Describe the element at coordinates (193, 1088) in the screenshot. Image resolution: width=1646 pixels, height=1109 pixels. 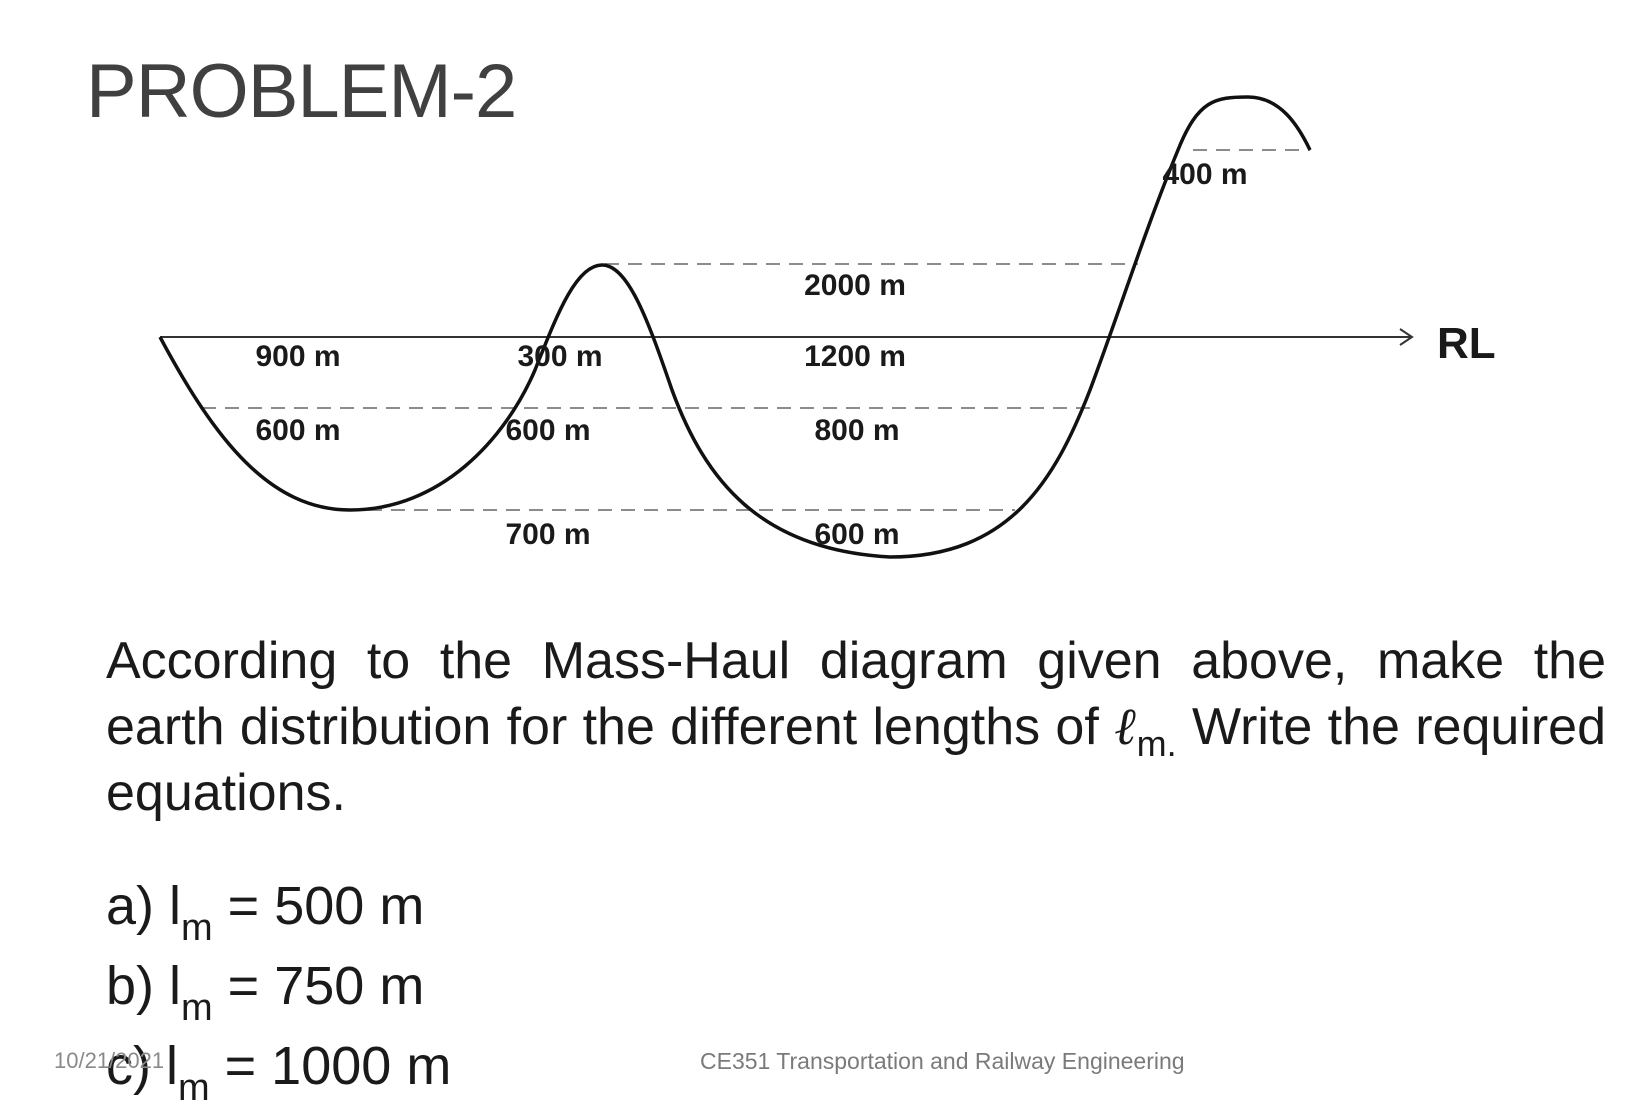
I see `option-c-sub: m` at that location.